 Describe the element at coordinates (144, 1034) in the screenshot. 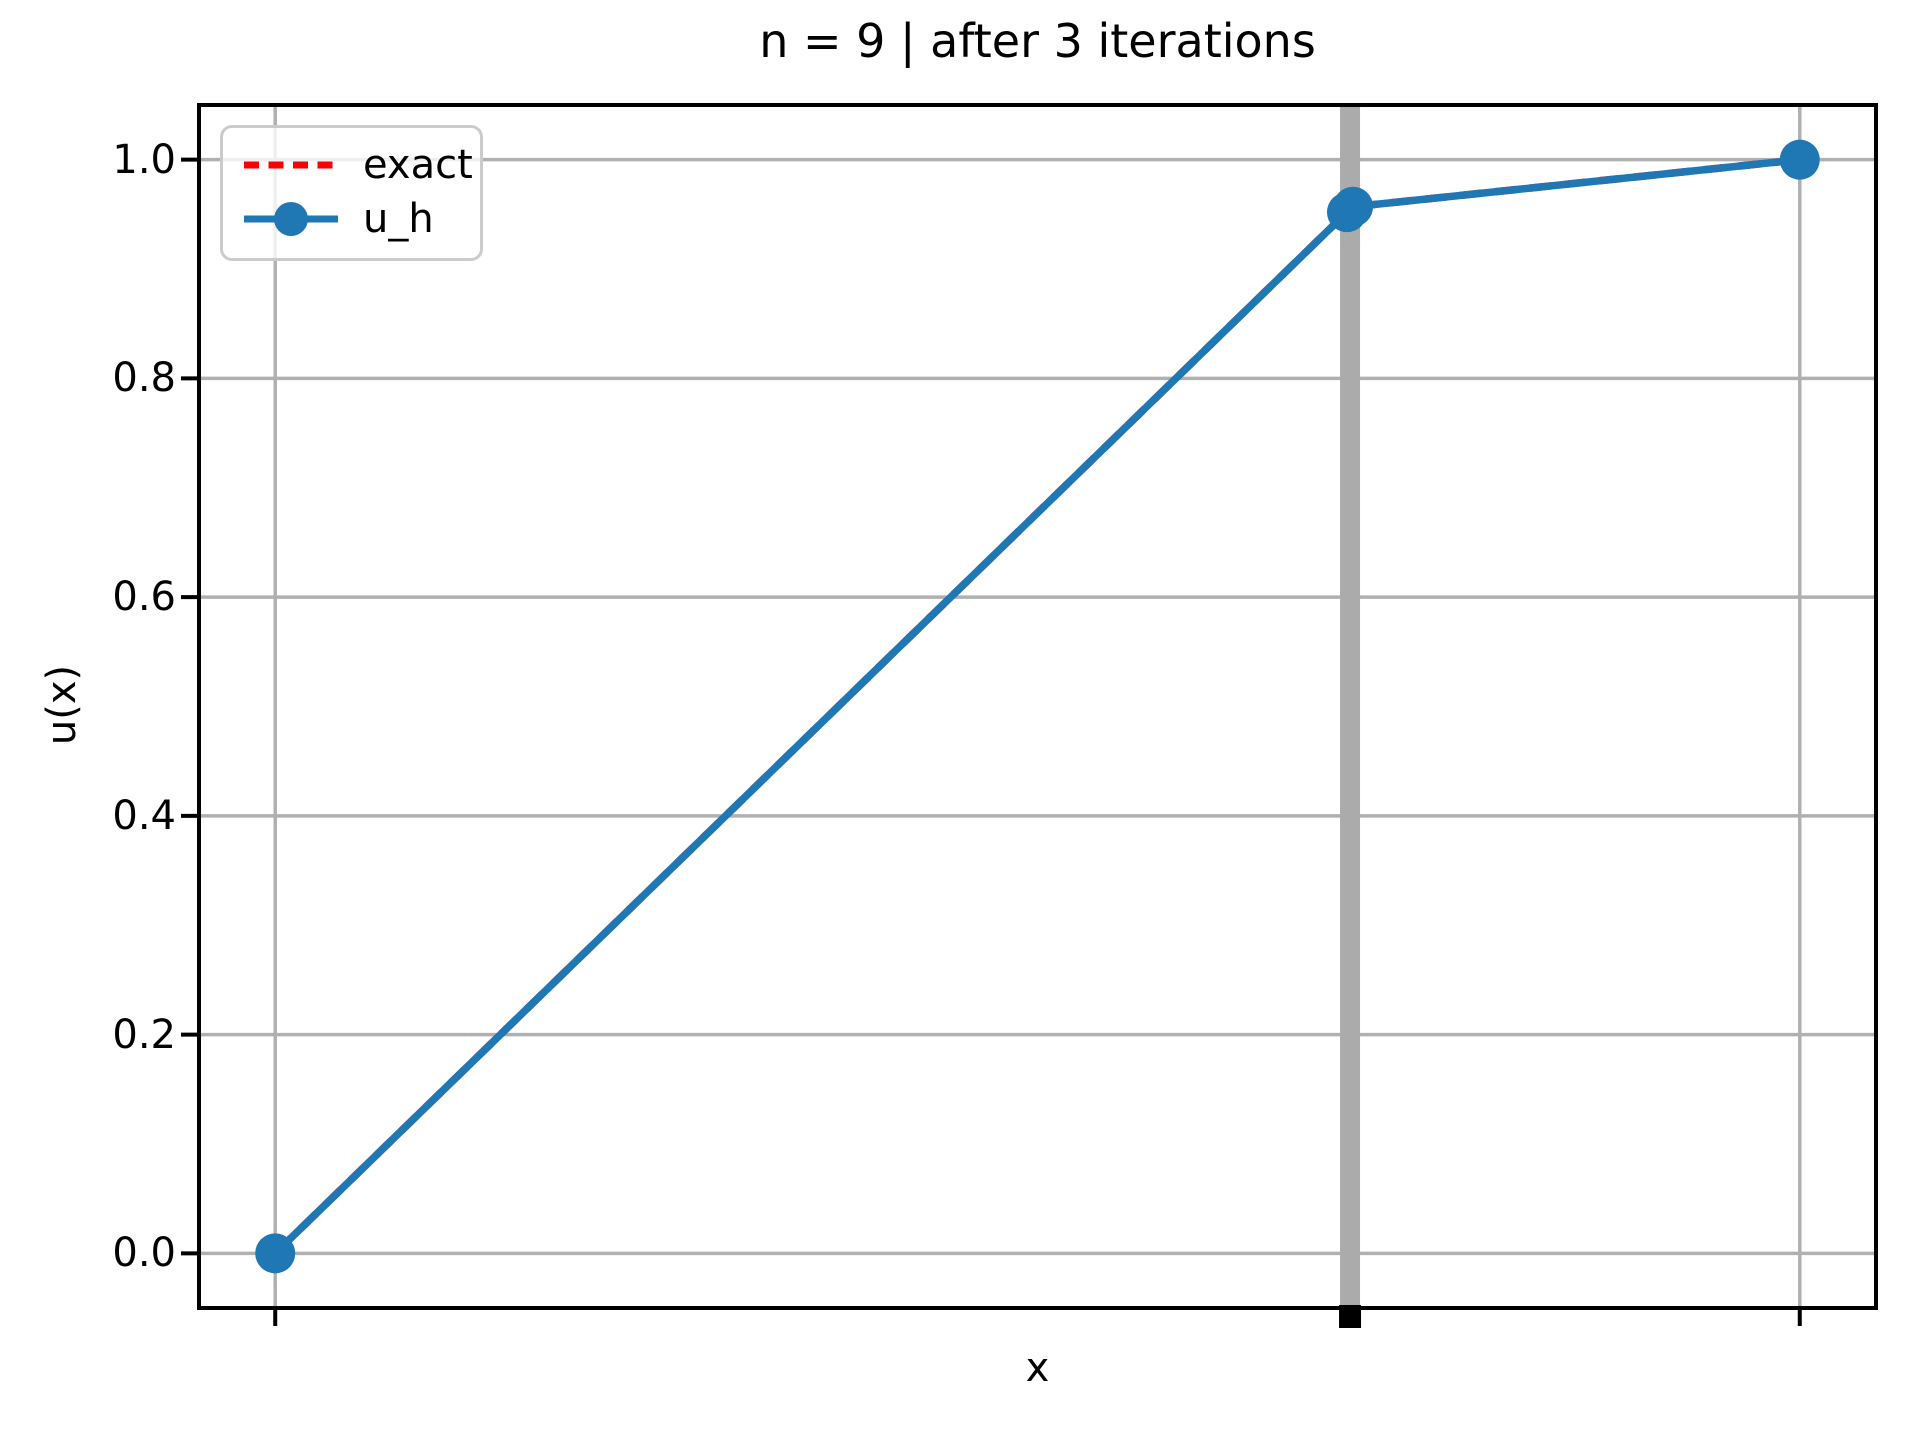

I see `y-tick-label: 0.2` at that location.